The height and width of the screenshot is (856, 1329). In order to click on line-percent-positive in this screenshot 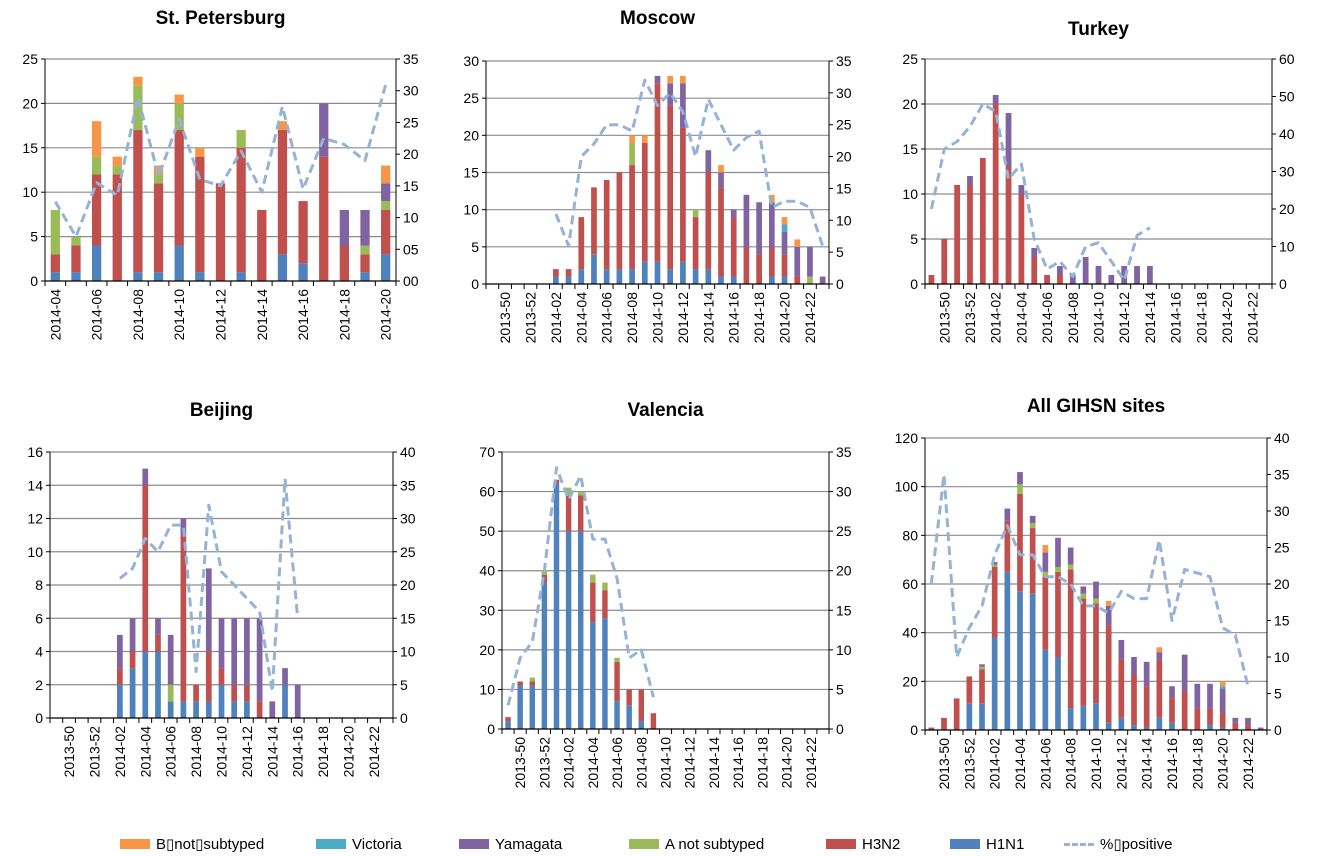, I will do `click(1040, 192)`.